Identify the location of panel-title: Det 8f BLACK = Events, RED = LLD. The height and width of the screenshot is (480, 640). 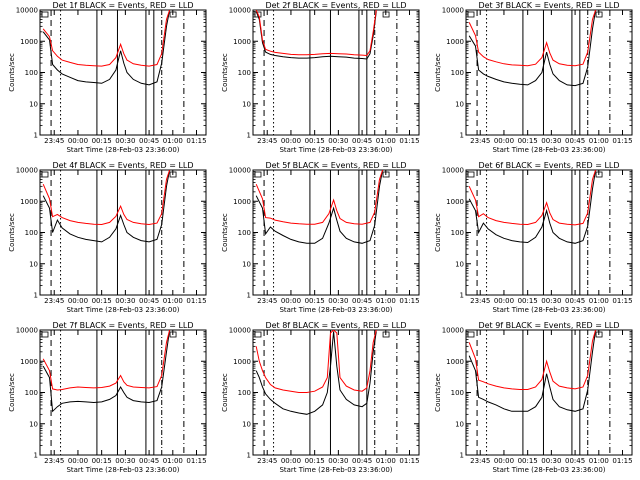
(335, 325).